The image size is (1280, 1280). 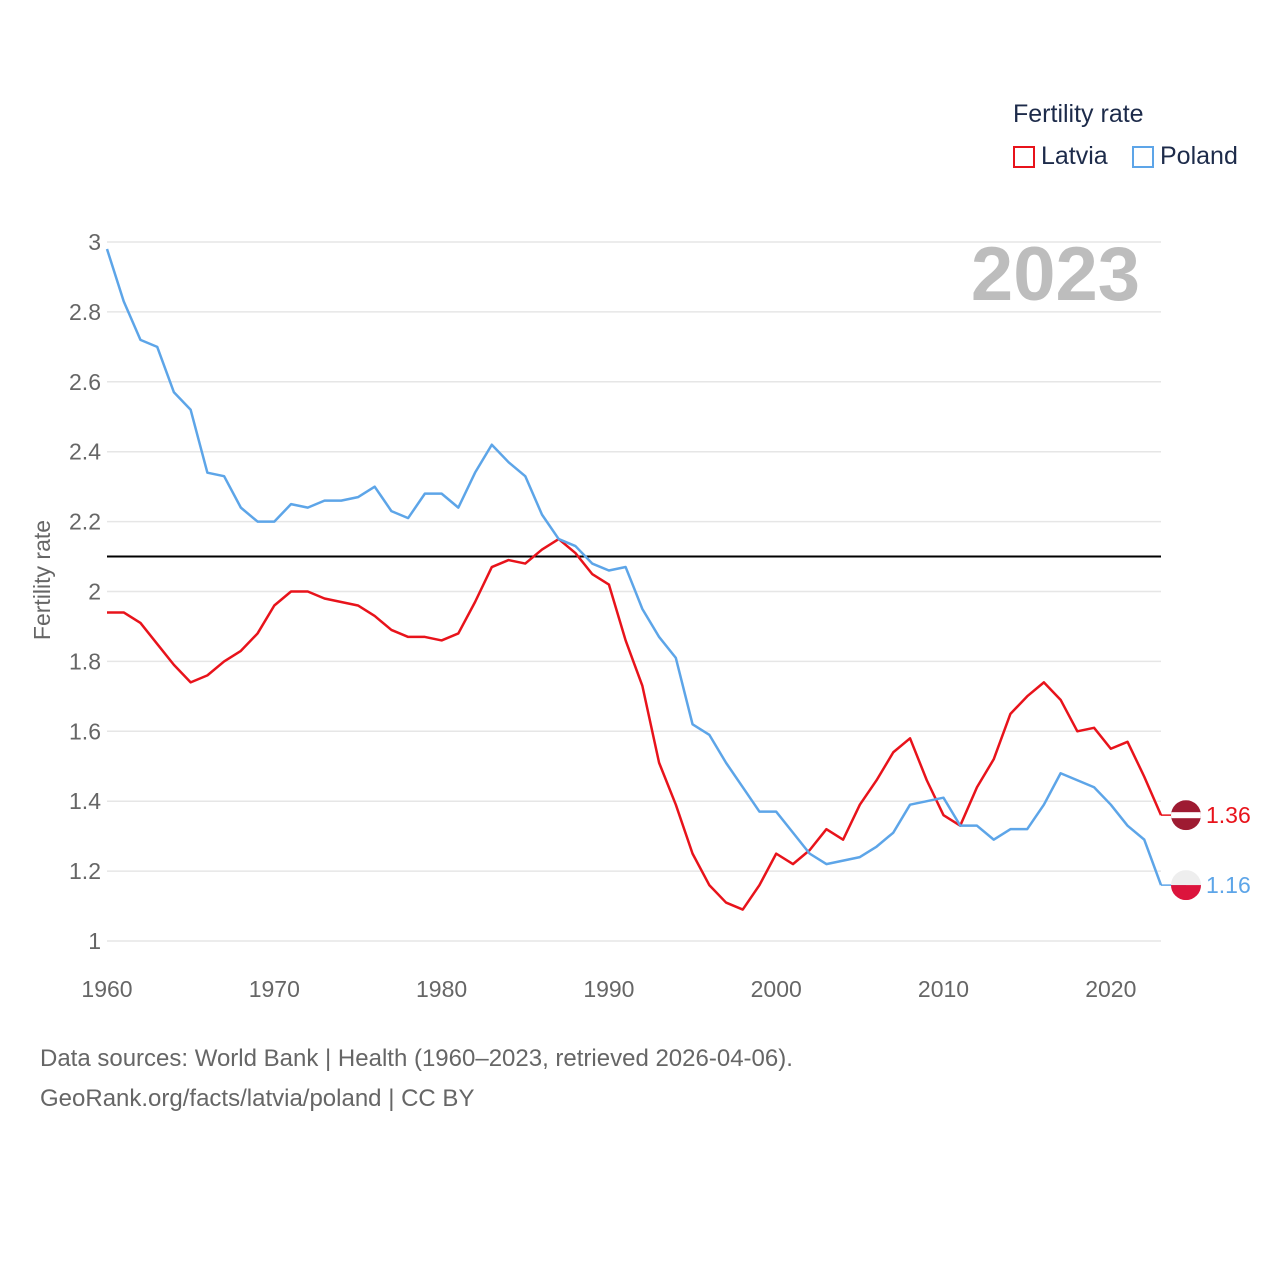 What do you see at coordinates (1228, 815) in the screenshot?
I see `end-label-latvia: 1.36` at bounding box center [1228, 815].